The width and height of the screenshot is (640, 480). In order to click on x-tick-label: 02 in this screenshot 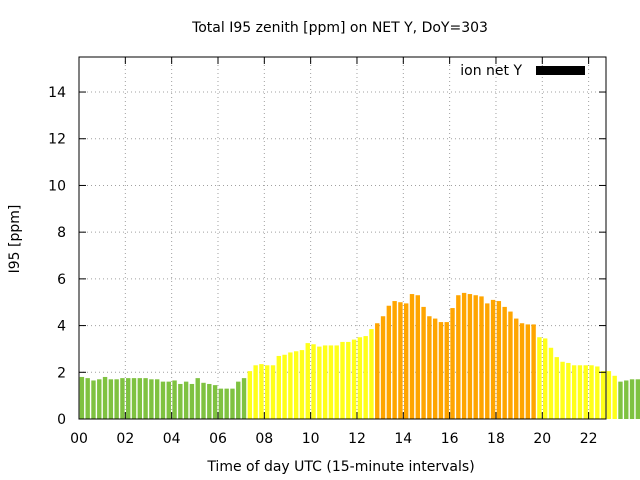, I will do `click(125, 439)`.